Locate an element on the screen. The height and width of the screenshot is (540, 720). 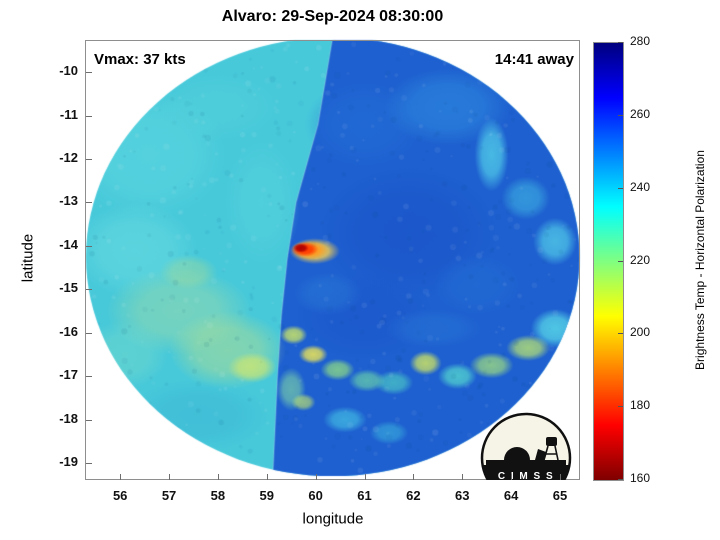
y-tick-label: -15 is located at coordinates (68, 288).